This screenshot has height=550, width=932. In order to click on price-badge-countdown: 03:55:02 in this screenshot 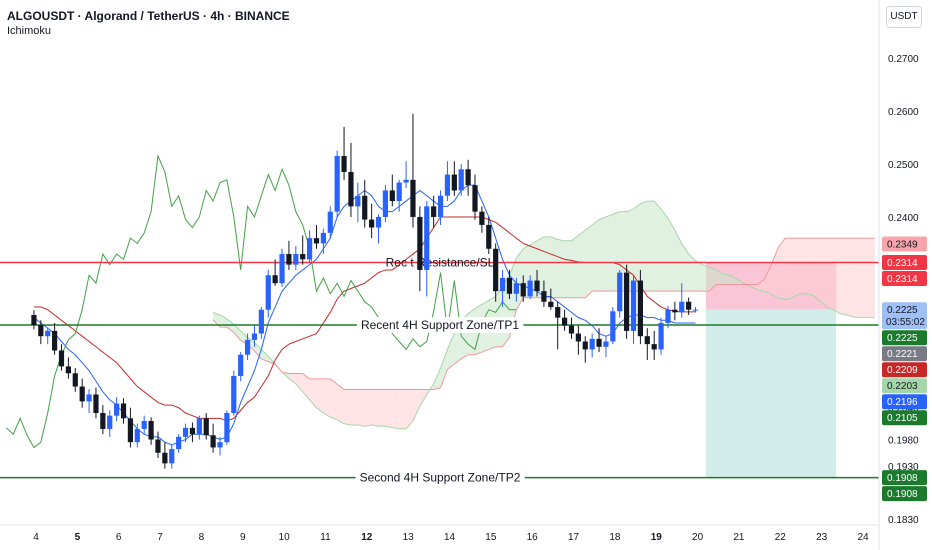, I will do `click(905, 322)`.